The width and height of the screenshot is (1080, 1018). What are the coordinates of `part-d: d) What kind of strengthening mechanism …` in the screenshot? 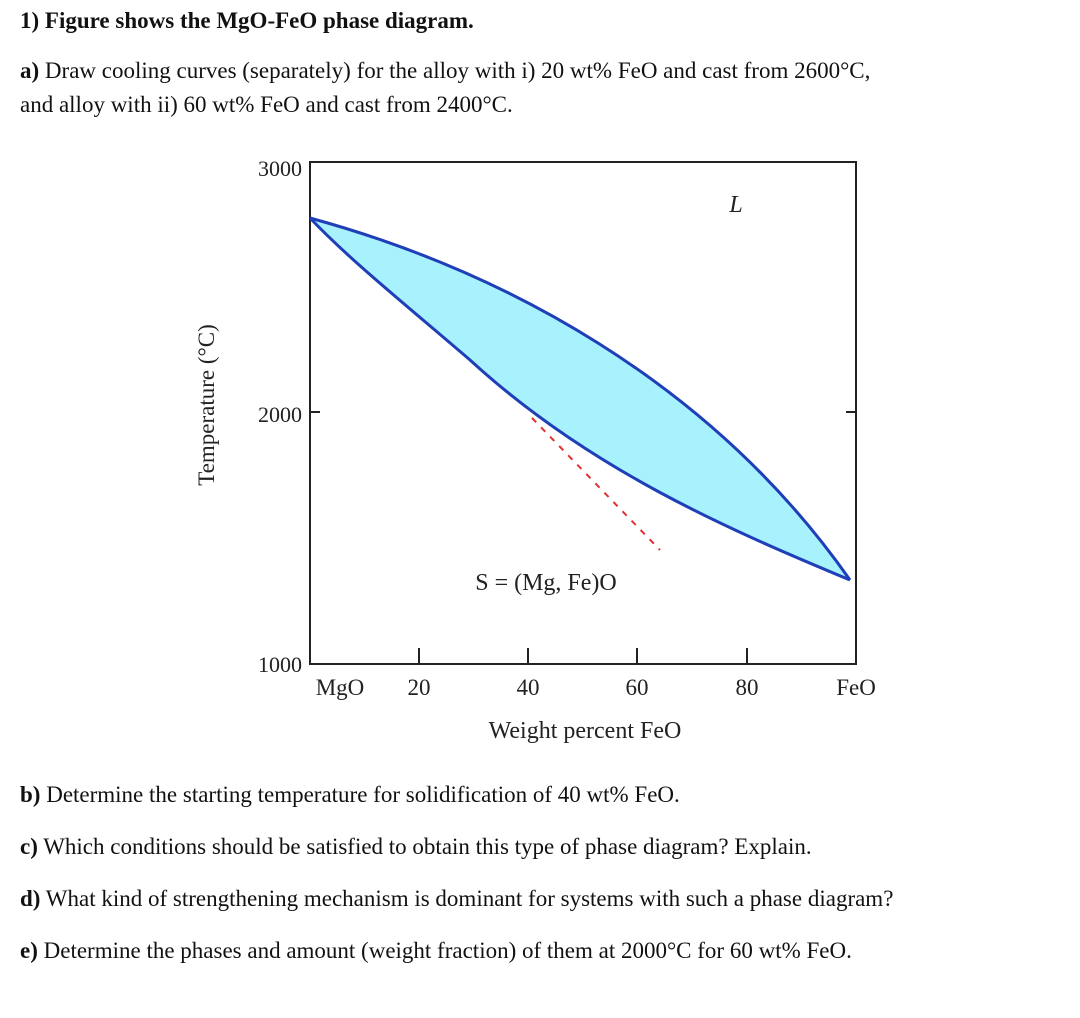 It's located at (456, 899).